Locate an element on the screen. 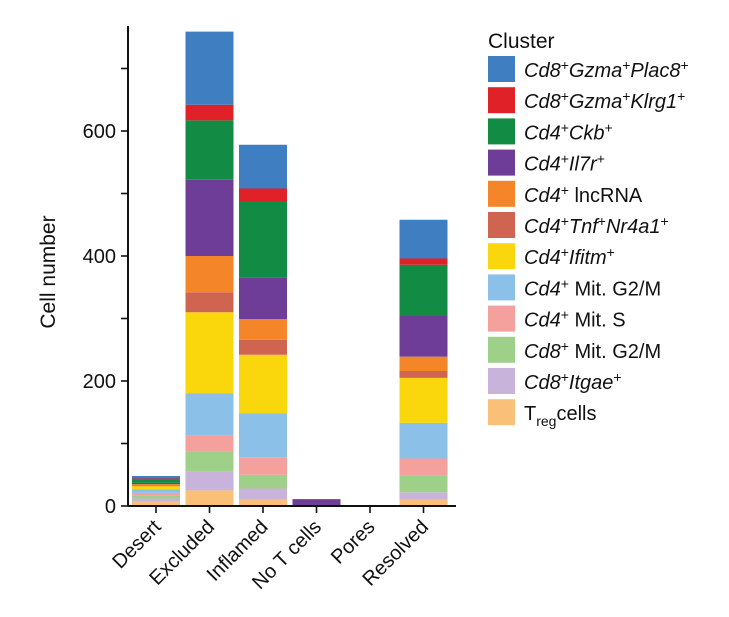 The width and height of the screenshot is (729, 617). legend-label: Cd4+Il7r+ is located at coordinates (564, 163).